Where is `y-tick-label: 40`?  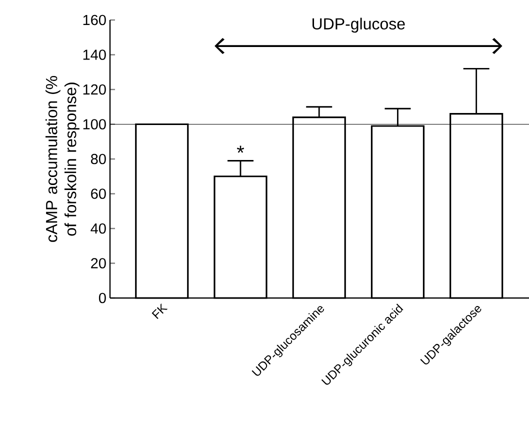 y-tick-label: 40 is located at coordinates (98, 228).